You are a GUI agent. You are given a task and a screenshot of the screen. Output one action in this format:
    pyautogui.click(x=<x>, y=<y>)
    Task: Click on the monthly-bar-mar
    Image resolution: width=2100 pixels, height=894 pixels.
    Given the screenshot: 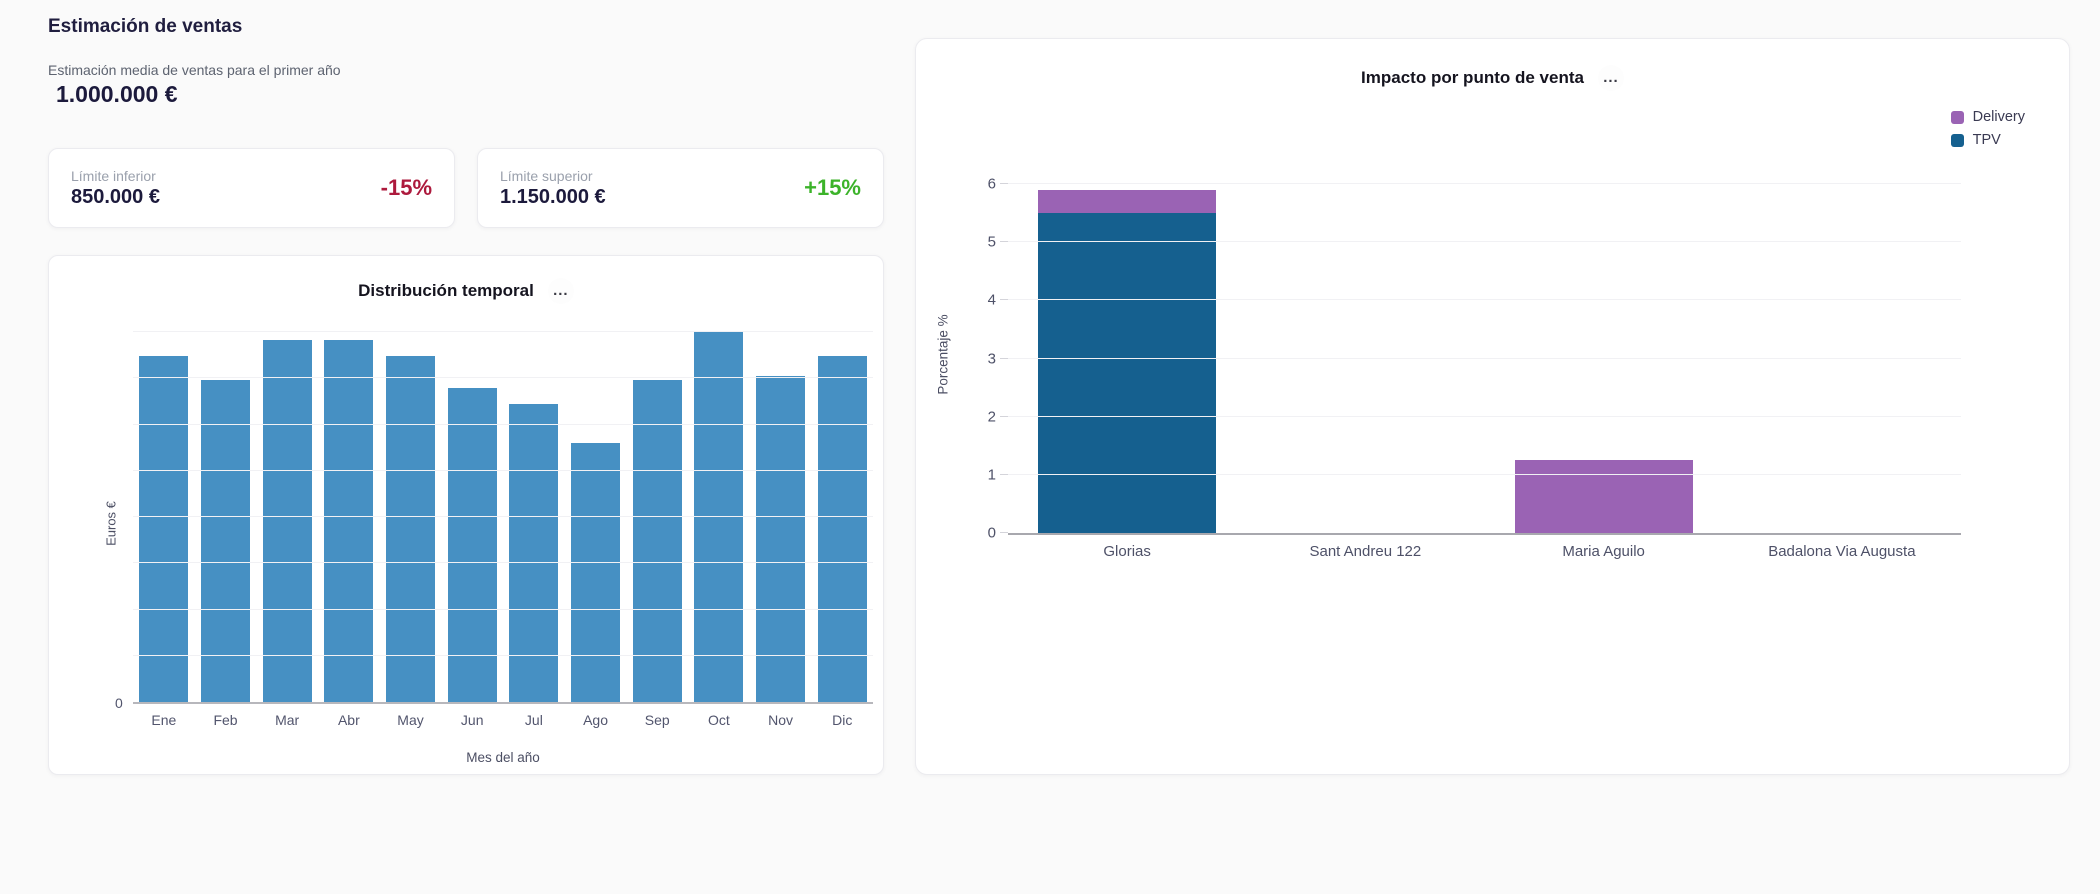 What is the action you would take?
    pyautogui.click(x=287, y=520)
    